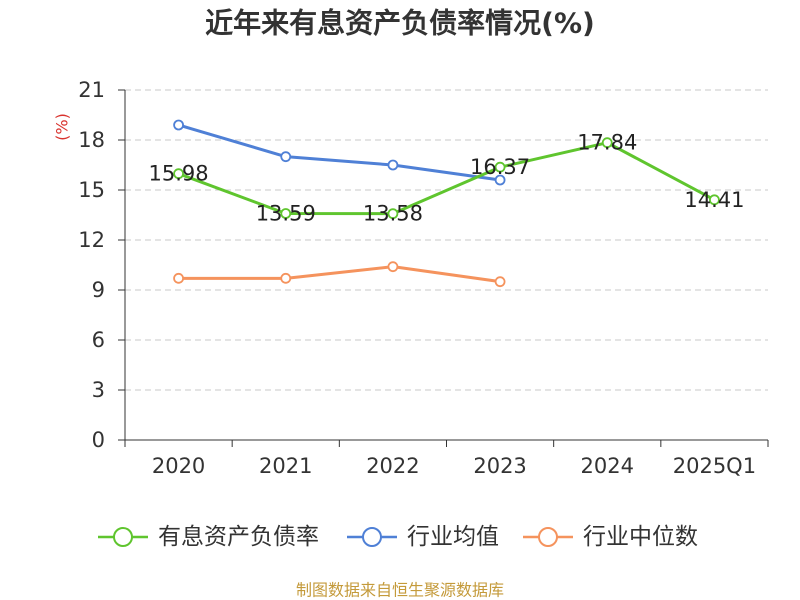  Describe the element at coordinates (607, 466) in the screenshot. I see `x-tick-label: 2024` at that location.